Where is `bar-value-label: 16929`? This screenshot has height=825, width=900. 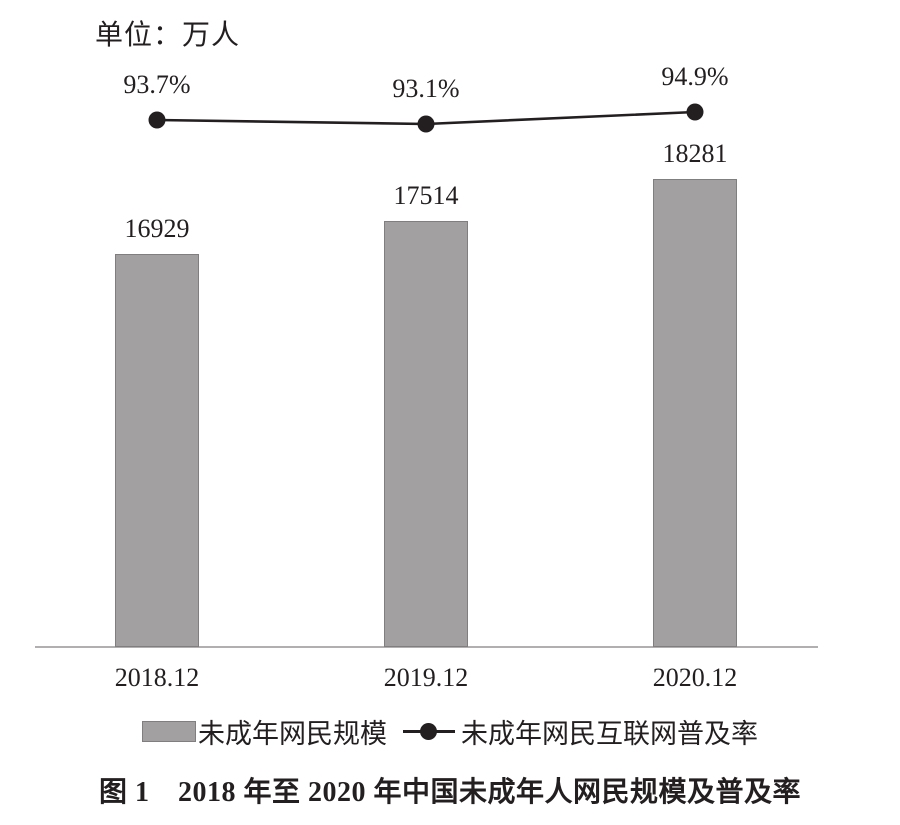
bar-value-label: 16929 is located at coordinates (157, 228).